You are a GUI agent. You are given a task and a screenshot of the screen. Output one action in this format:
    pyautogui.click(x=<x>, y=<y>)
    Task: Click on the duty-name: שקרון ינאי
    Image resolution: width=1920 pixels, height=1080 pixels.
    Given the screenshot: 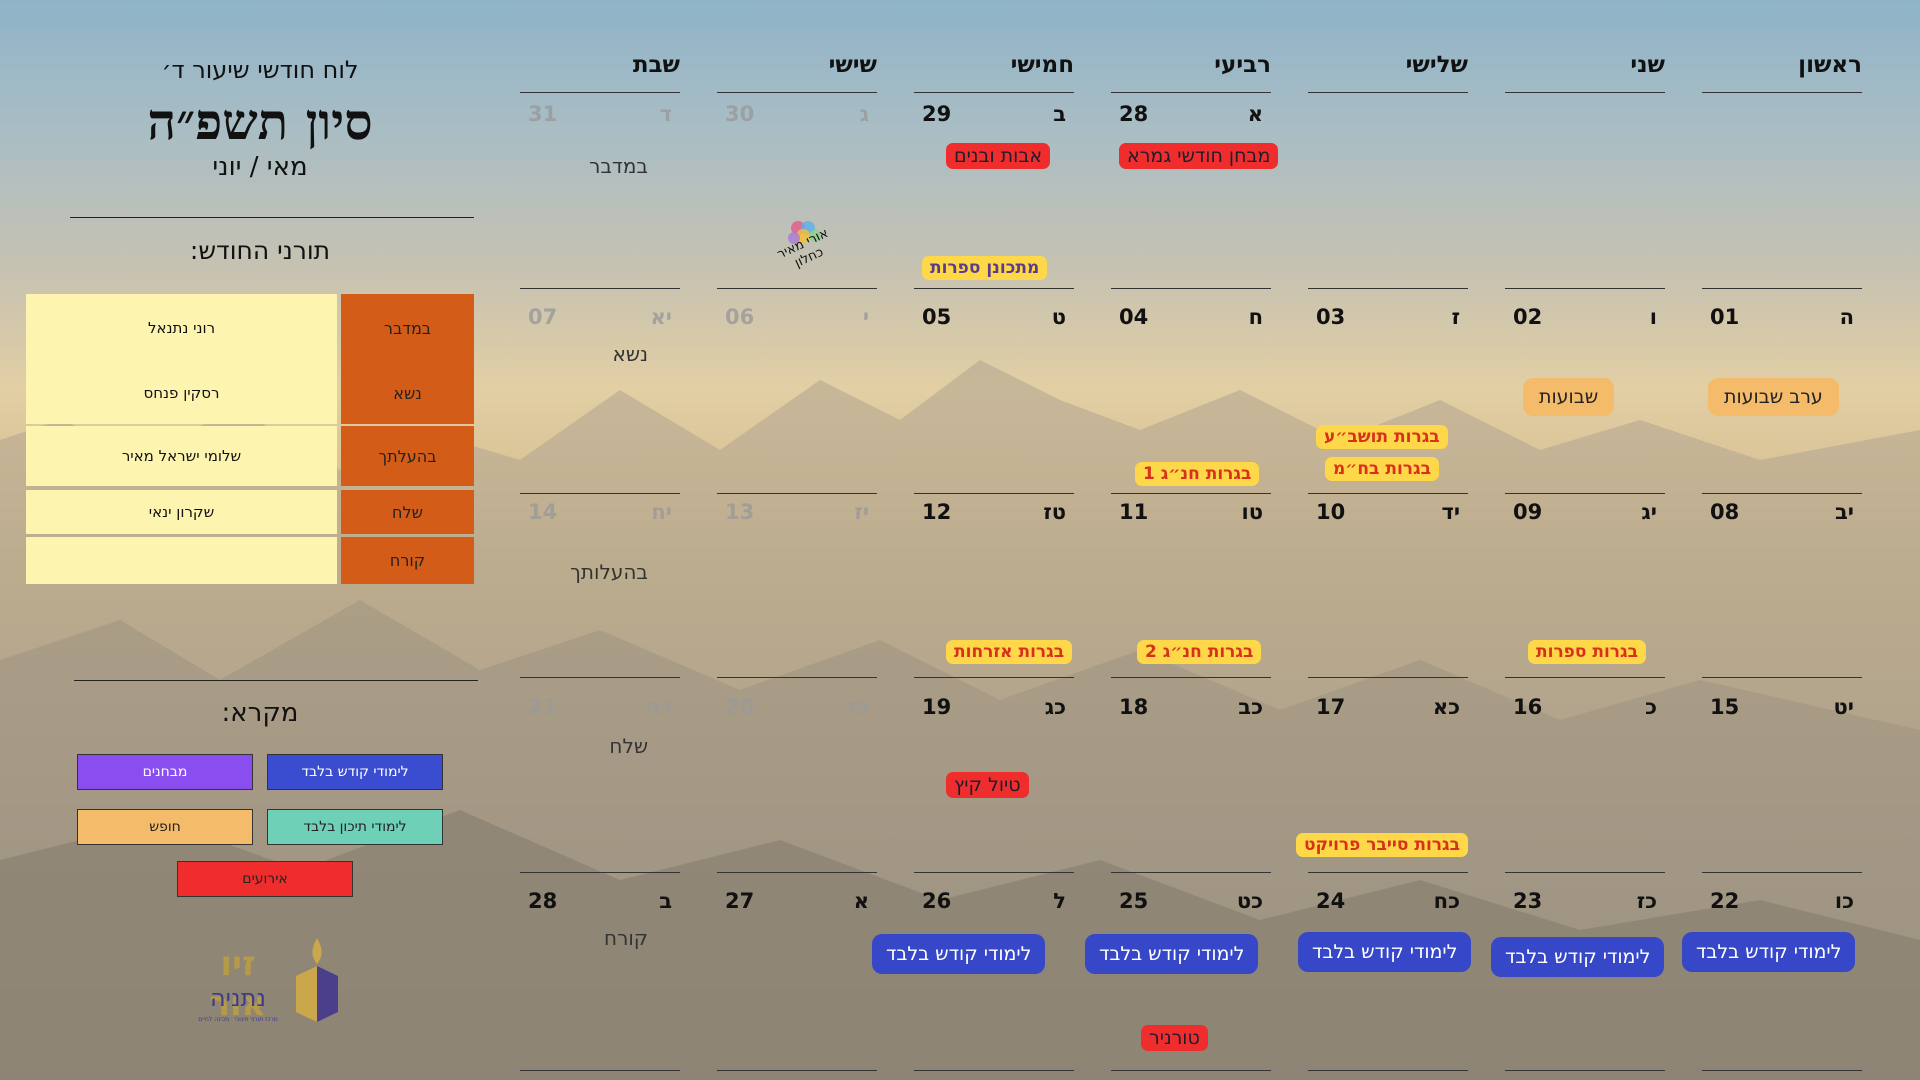 What is the action you would take?
    pyautogui.click(x=181, y=512)
    